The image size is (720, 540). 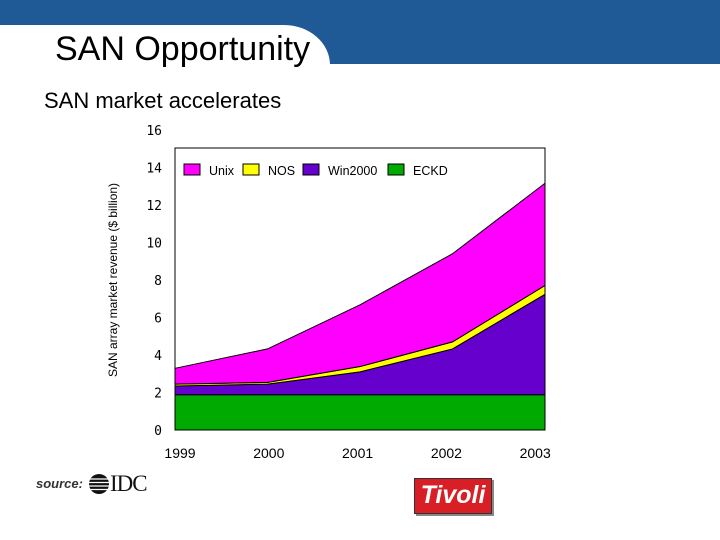 What do you see at coordinates (154, 244) in the screenshot?
I see `y-tick-label: 10` at bounding box center [154, 244].